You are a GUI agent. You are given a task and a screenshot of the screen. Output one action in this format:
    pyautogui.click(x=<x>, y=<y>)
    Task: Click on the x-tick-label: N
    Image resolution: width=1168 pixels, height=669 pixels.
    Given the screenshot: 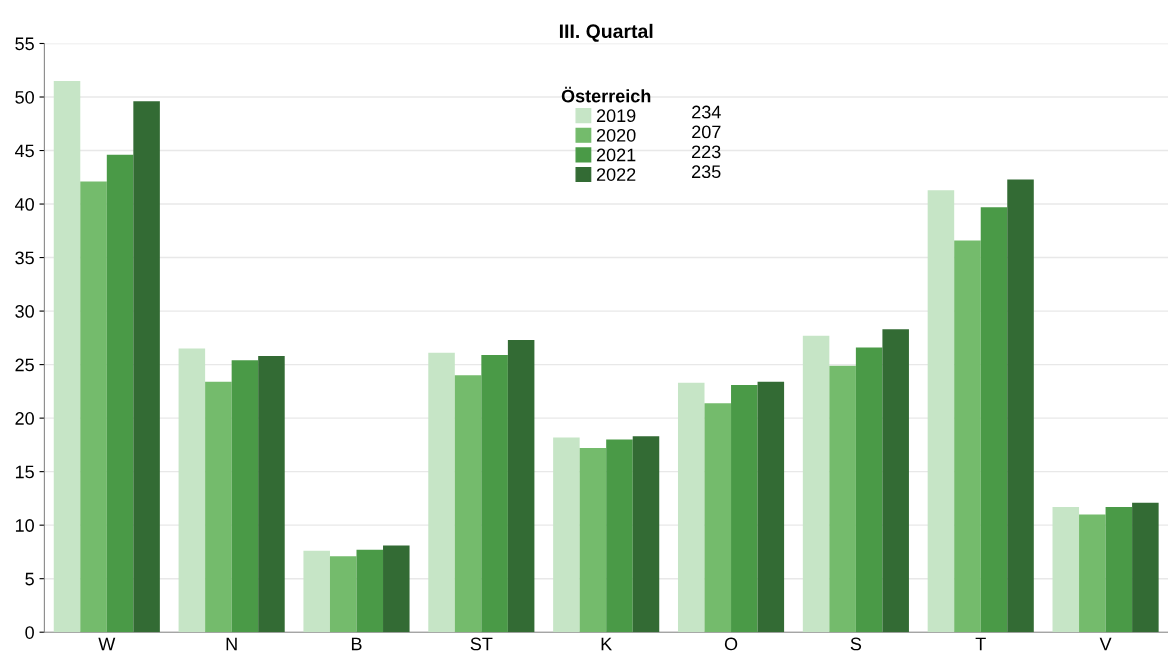 What is the action you would take?
    pyautogui.click(x=231, y=644)
    